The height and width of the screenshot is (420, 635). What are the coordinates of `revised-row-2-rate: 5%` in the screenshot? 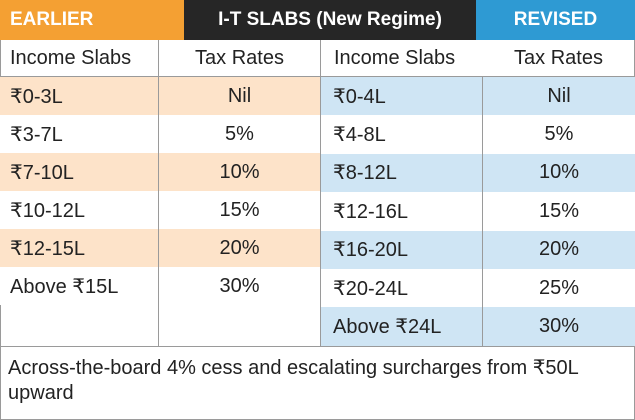 It's located at (559, 134).